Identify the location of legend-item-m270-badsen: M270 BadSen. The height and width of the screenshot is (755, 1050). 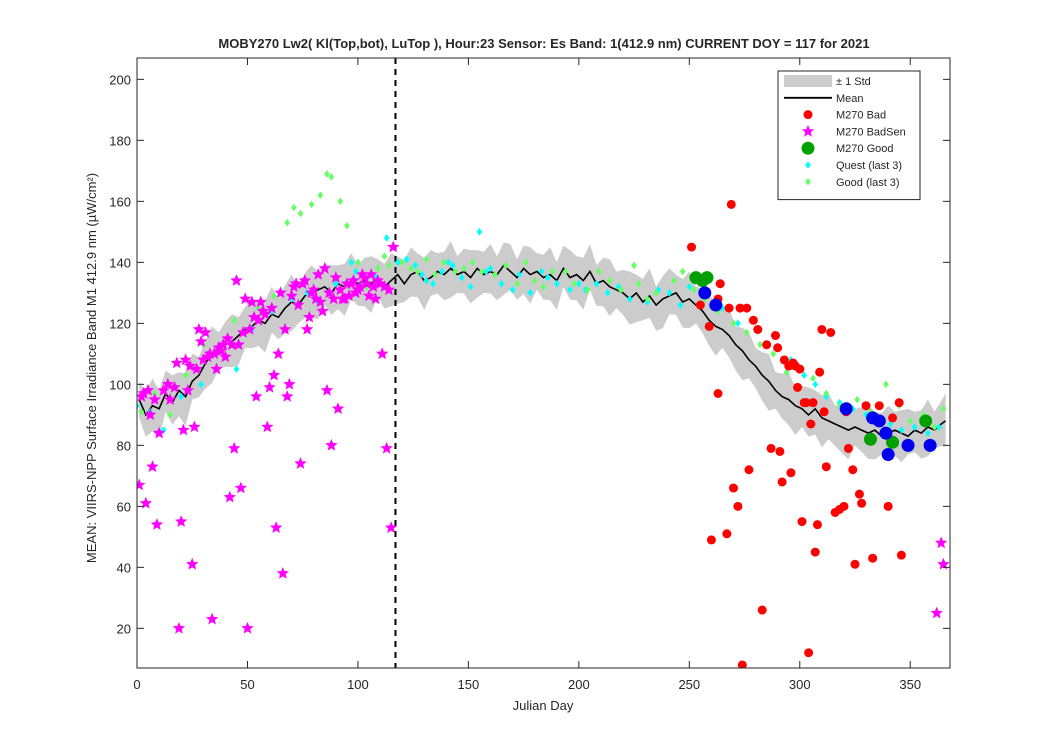
(853, 131).